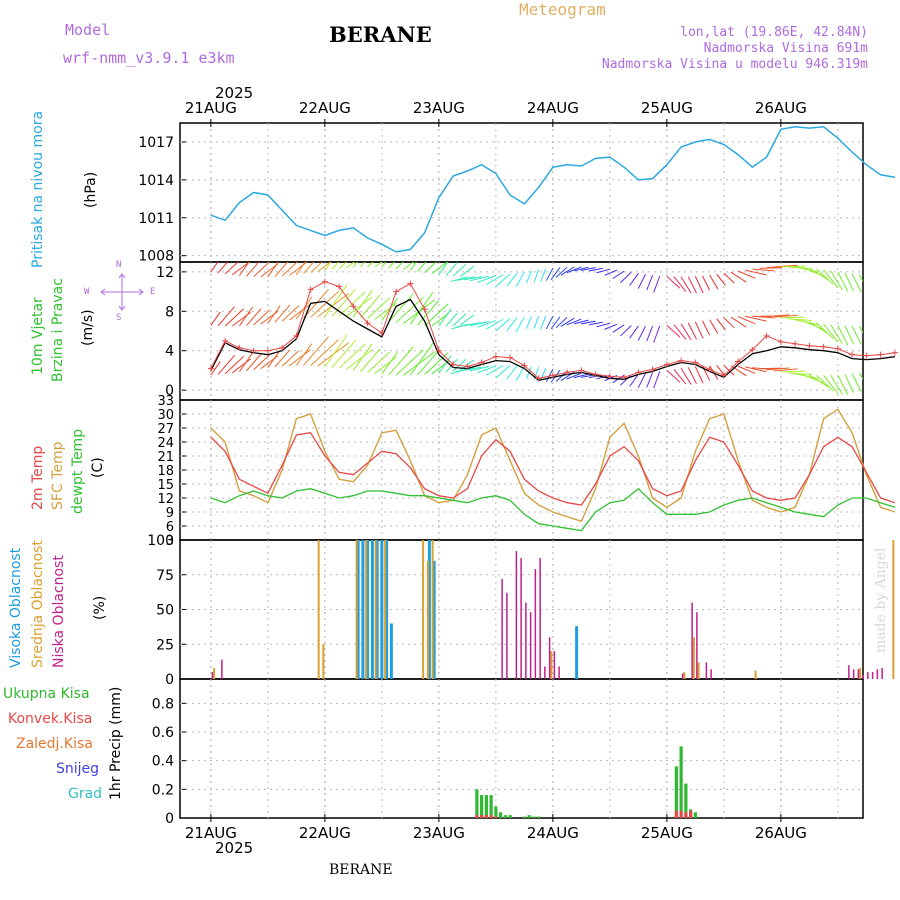  I want to click on model-label: Model, so click(88, 30).